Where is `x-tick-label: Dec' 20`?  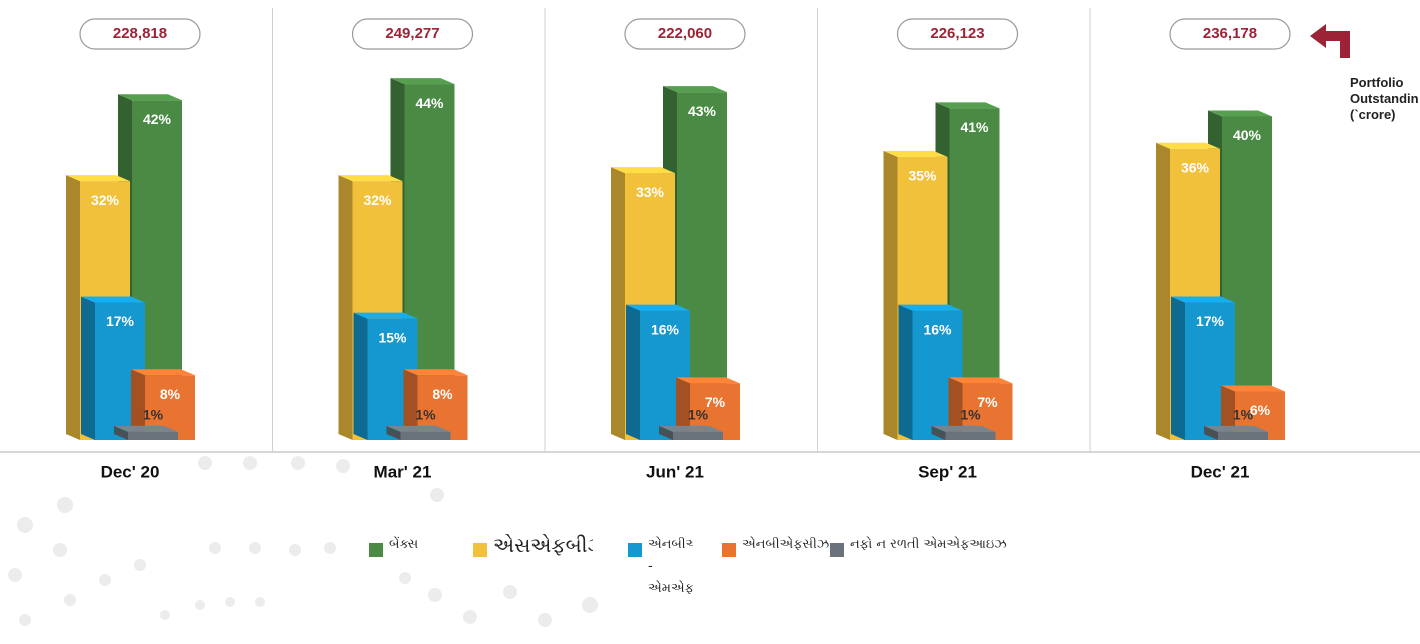 x-tick-label: Dec' 20 is located at coordinates (130, 471).